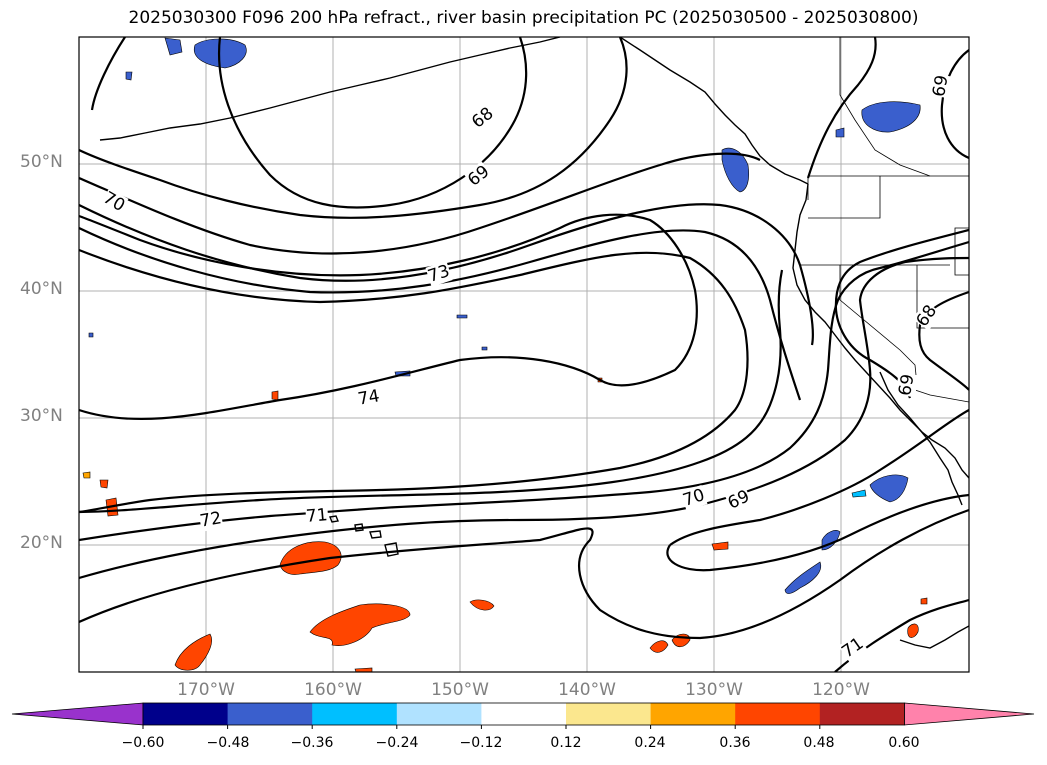  I want to click on lon-label-170w: 170°W, so click(206, 690).